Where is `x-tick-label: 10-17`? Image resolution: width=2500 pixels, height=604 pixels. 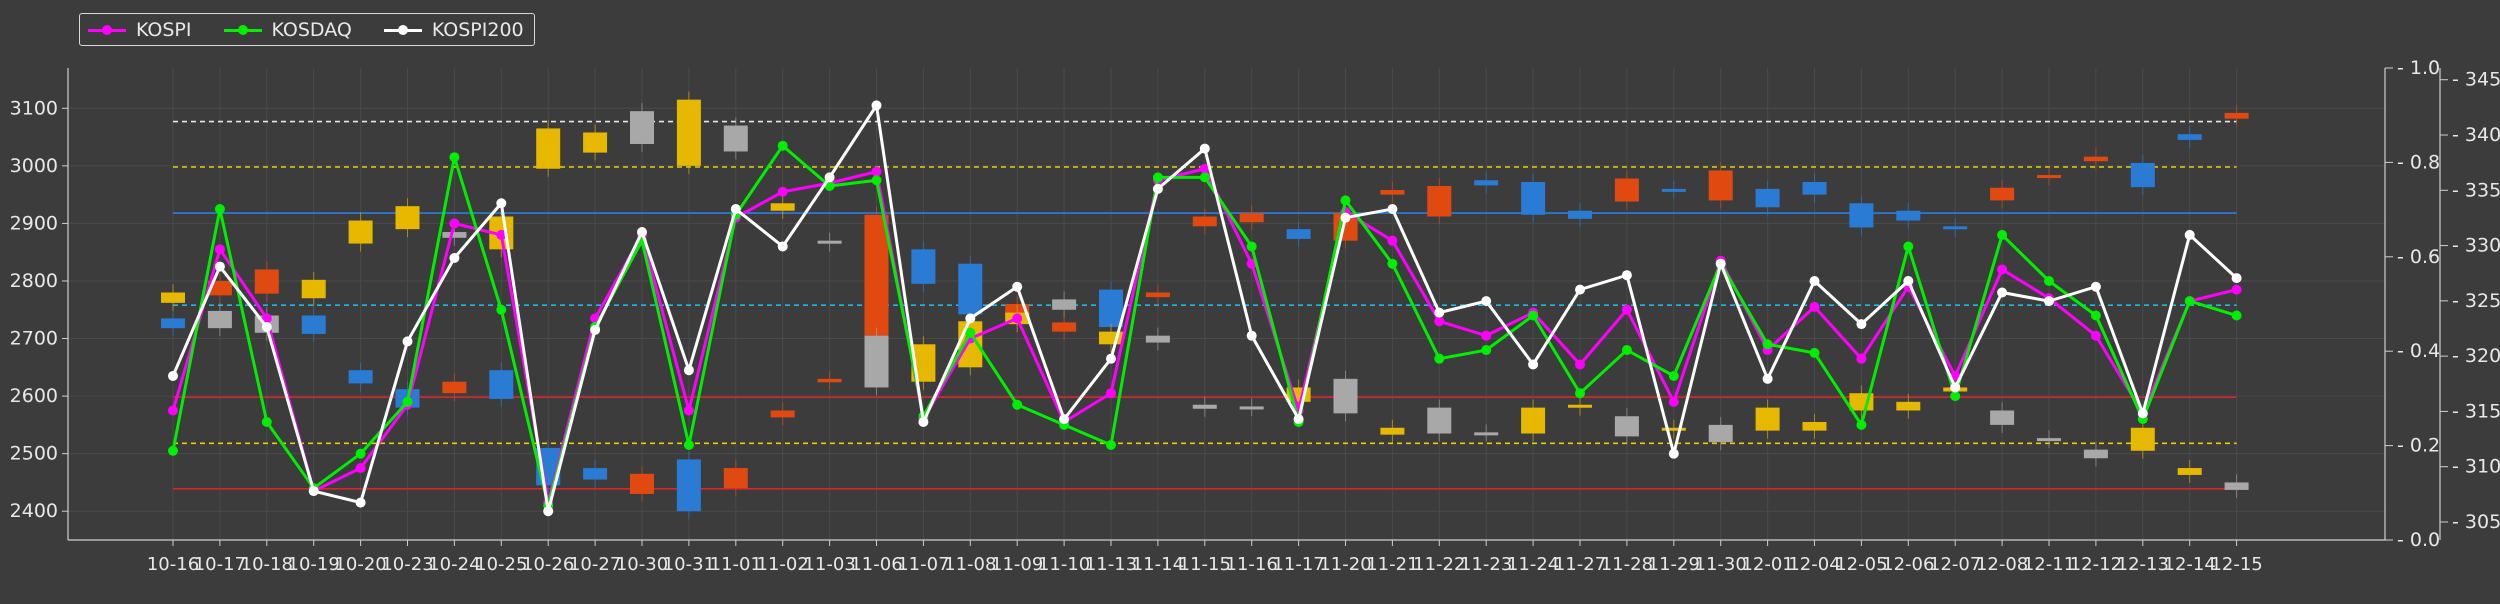
x-tick-label: 10-17 is located at coordinates (220, 564).